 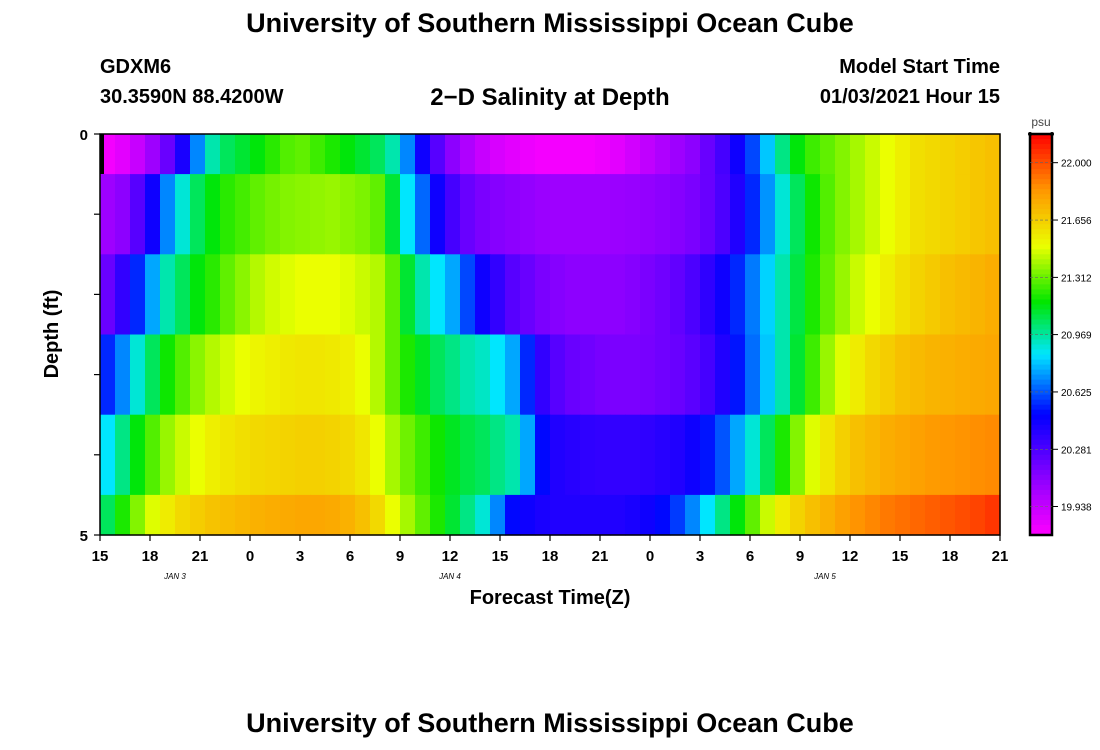 I want to click on x-tick-label: 12, so click(x=450, y=556).